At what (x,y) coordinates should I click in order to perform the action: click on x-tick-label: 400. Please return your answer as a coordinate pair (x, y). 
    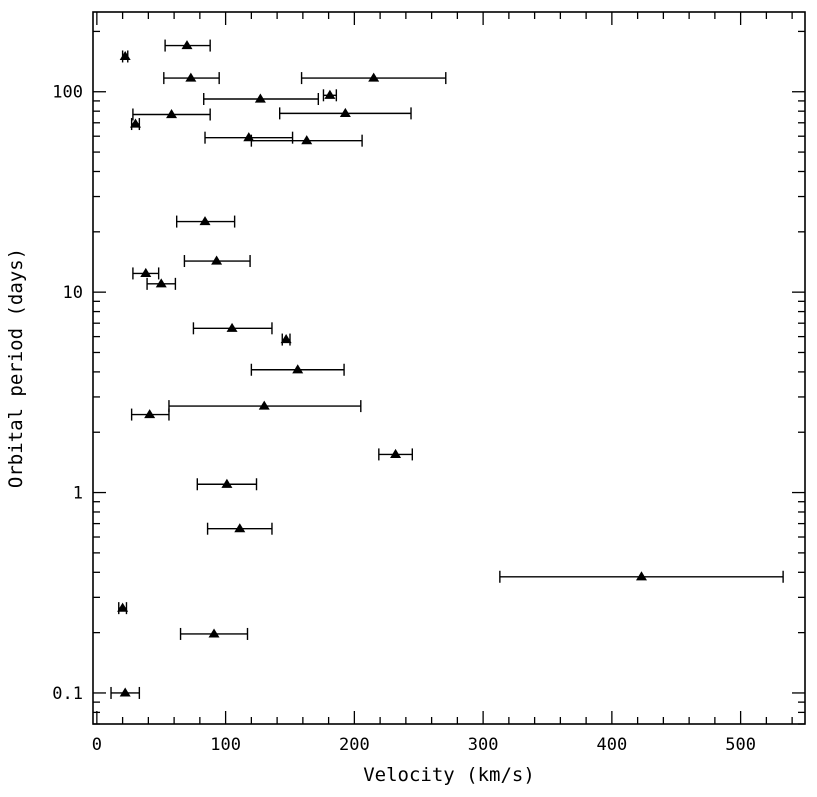
    Looking at the image, I should click on (612, 745).